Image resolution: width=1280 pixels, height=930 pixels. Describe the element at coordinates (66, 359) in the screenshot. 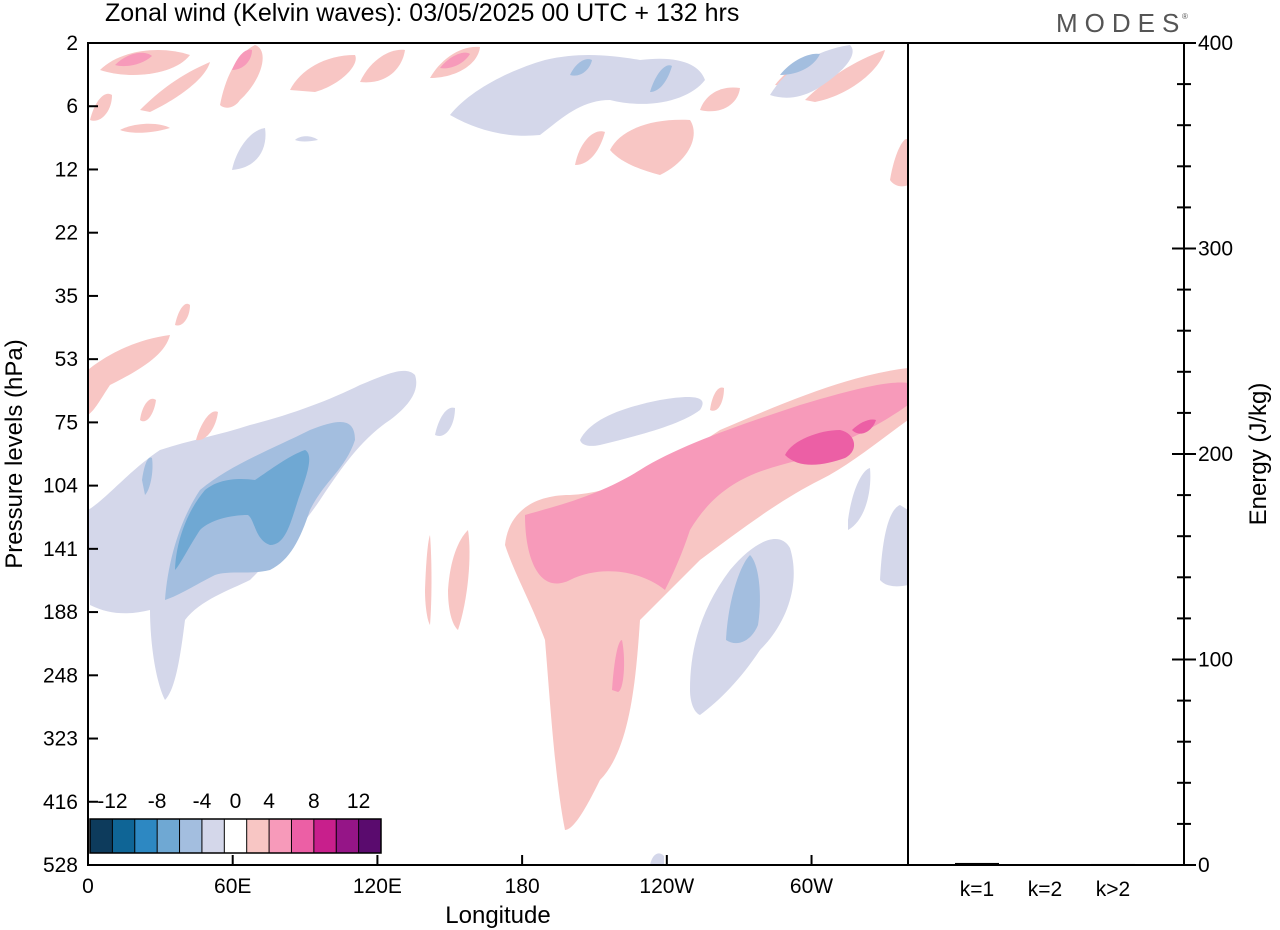

I see `y-tick-label: 53` at that location.